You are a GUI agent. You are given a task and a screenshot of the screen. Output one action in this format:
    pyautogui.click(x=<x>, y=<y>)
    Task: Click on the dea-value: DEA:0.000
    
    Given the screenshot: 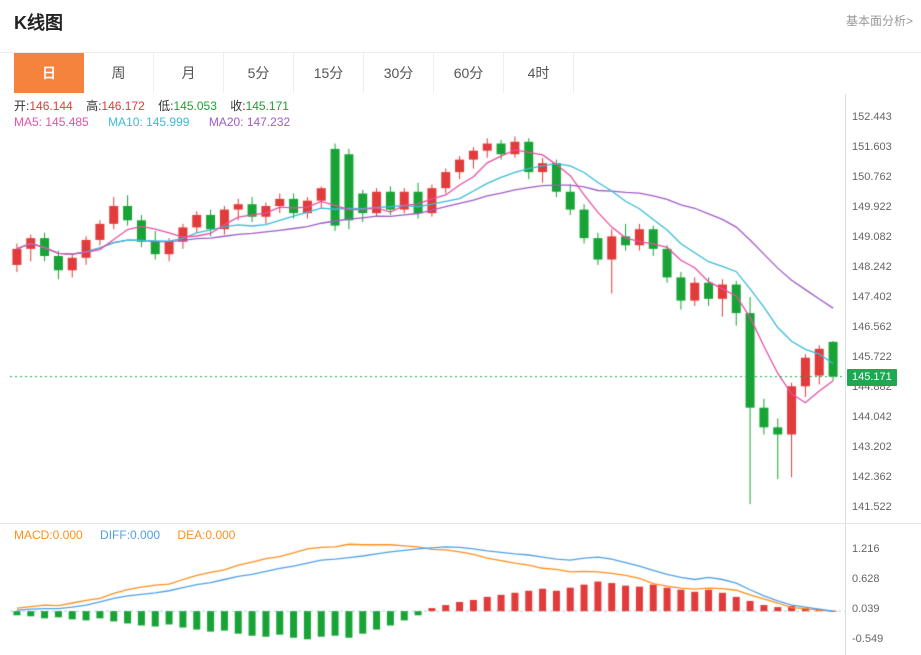 What is the action you would take?
    pyautogui.click(x=206, y=535)
    